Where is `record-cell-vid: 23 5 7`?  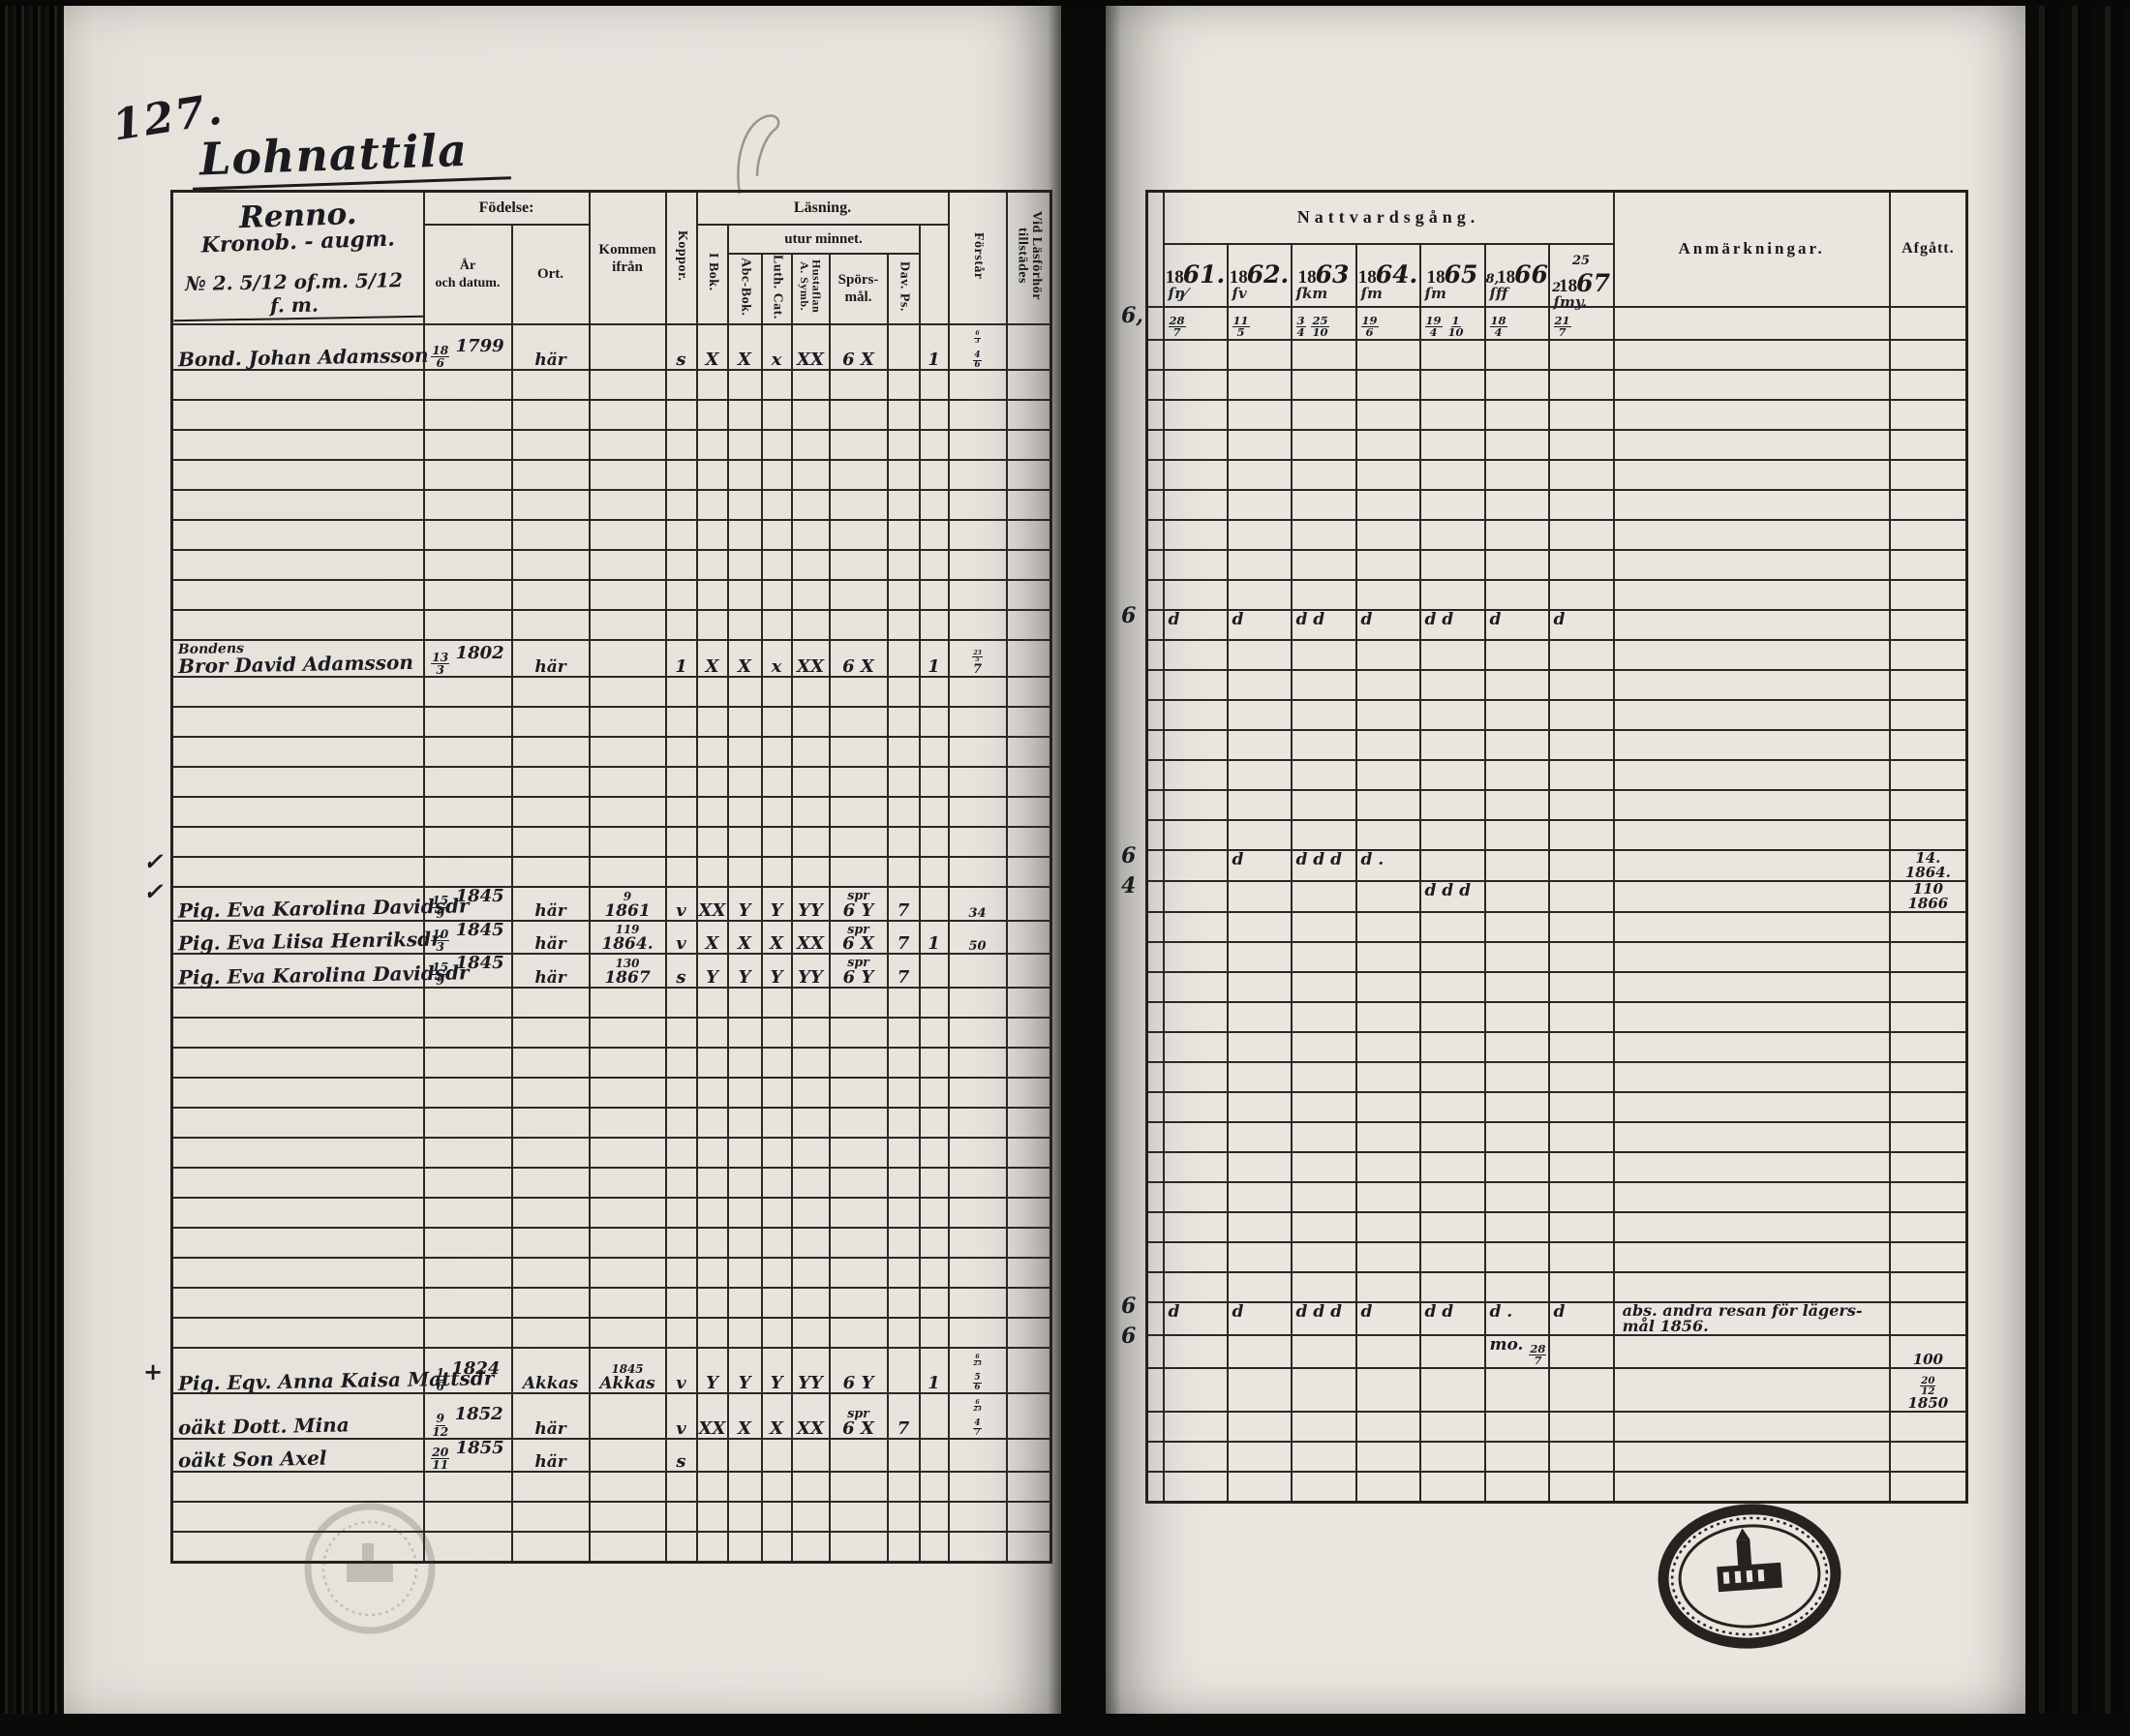
record-cell-vid: 23 5 7 is located at coordinates (977, 659).